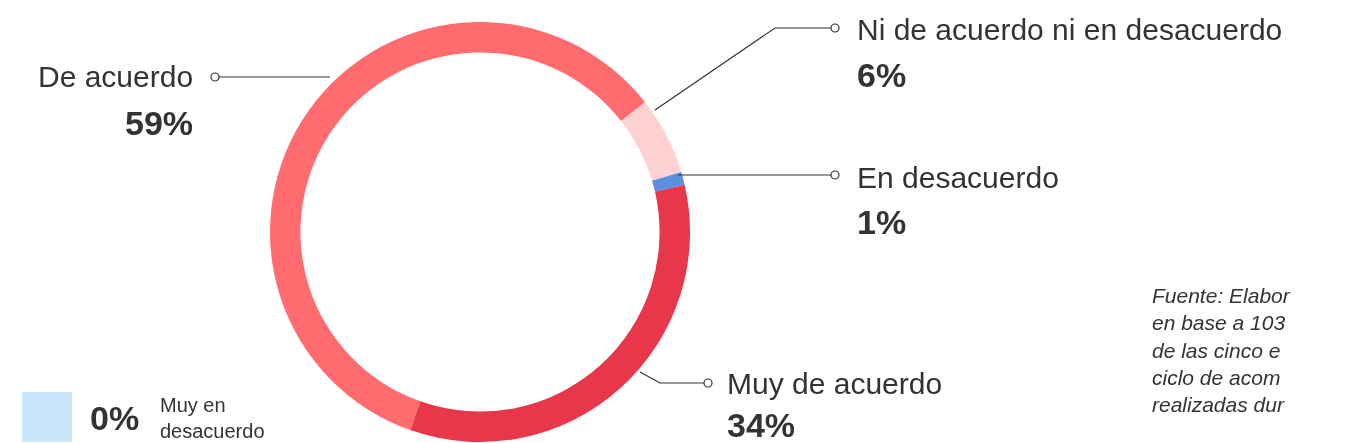  Describe the element at coordinates (116, 76) in the screenshot. I see `slice-label: De acuerdo` at that location.